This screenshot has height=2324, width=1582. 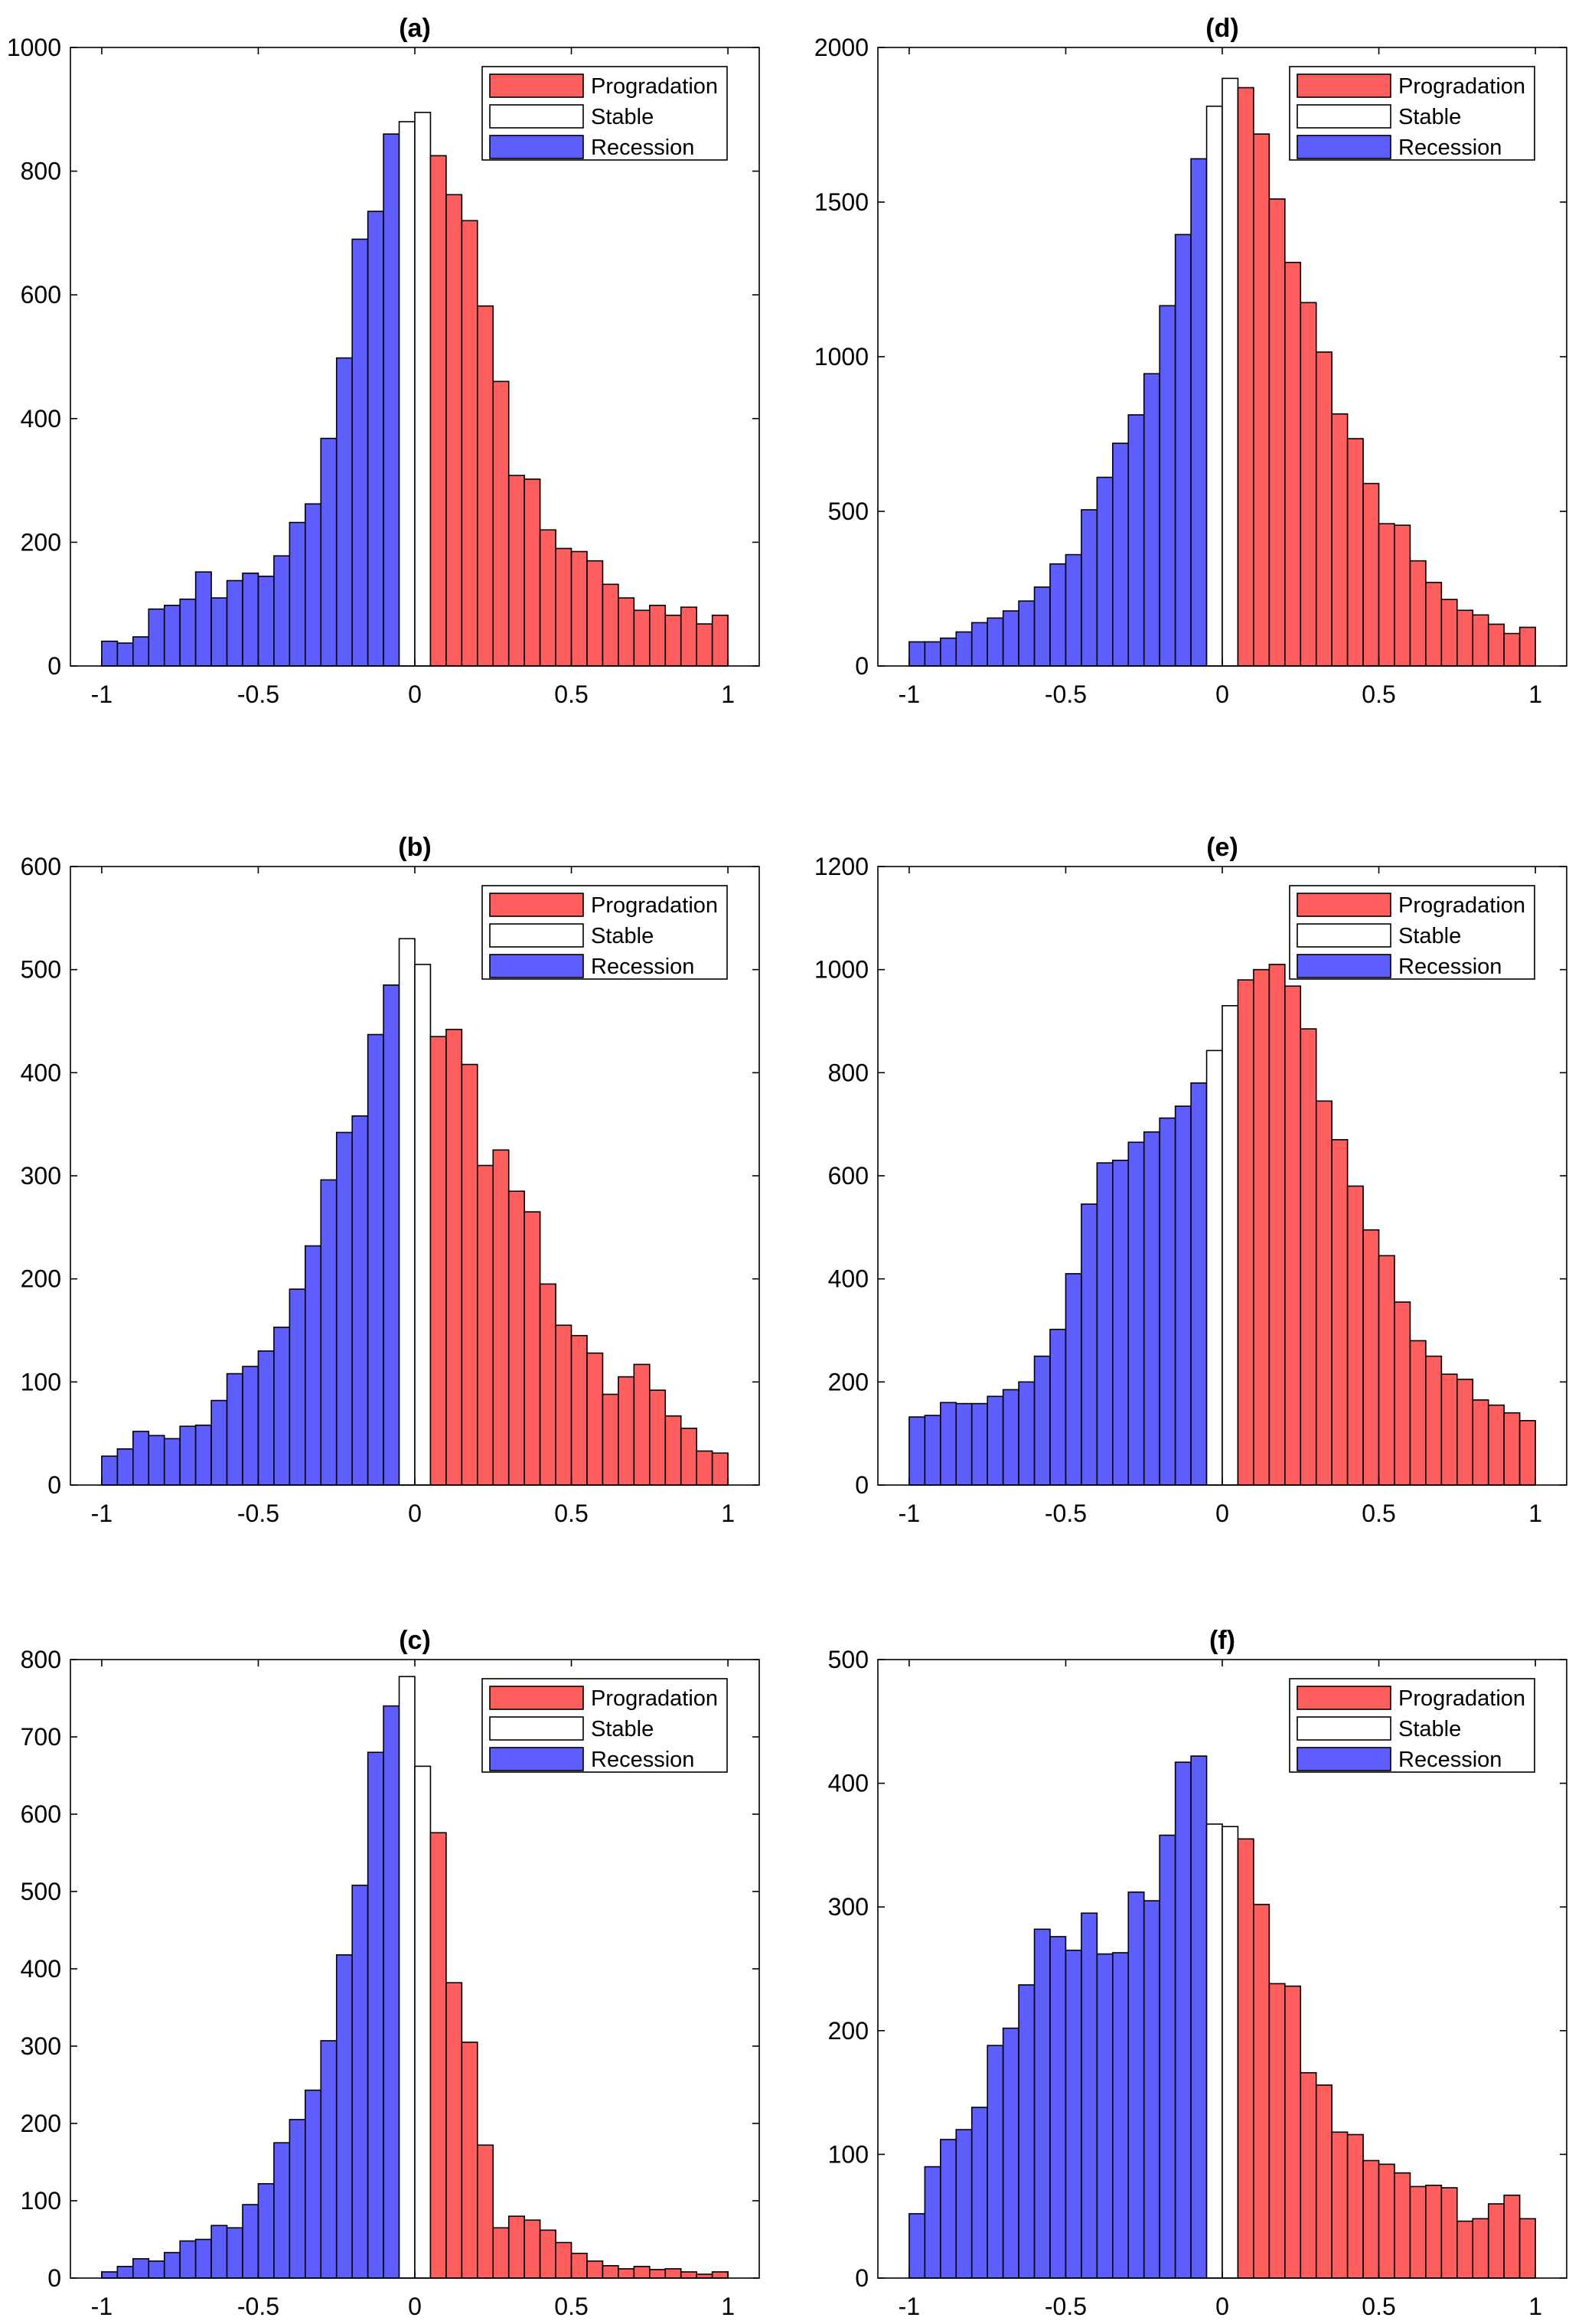 What do you see at coordinates (841, 202) in the screenshot?
I see `ytick-label: 1500` at bounding box center [841, 202].